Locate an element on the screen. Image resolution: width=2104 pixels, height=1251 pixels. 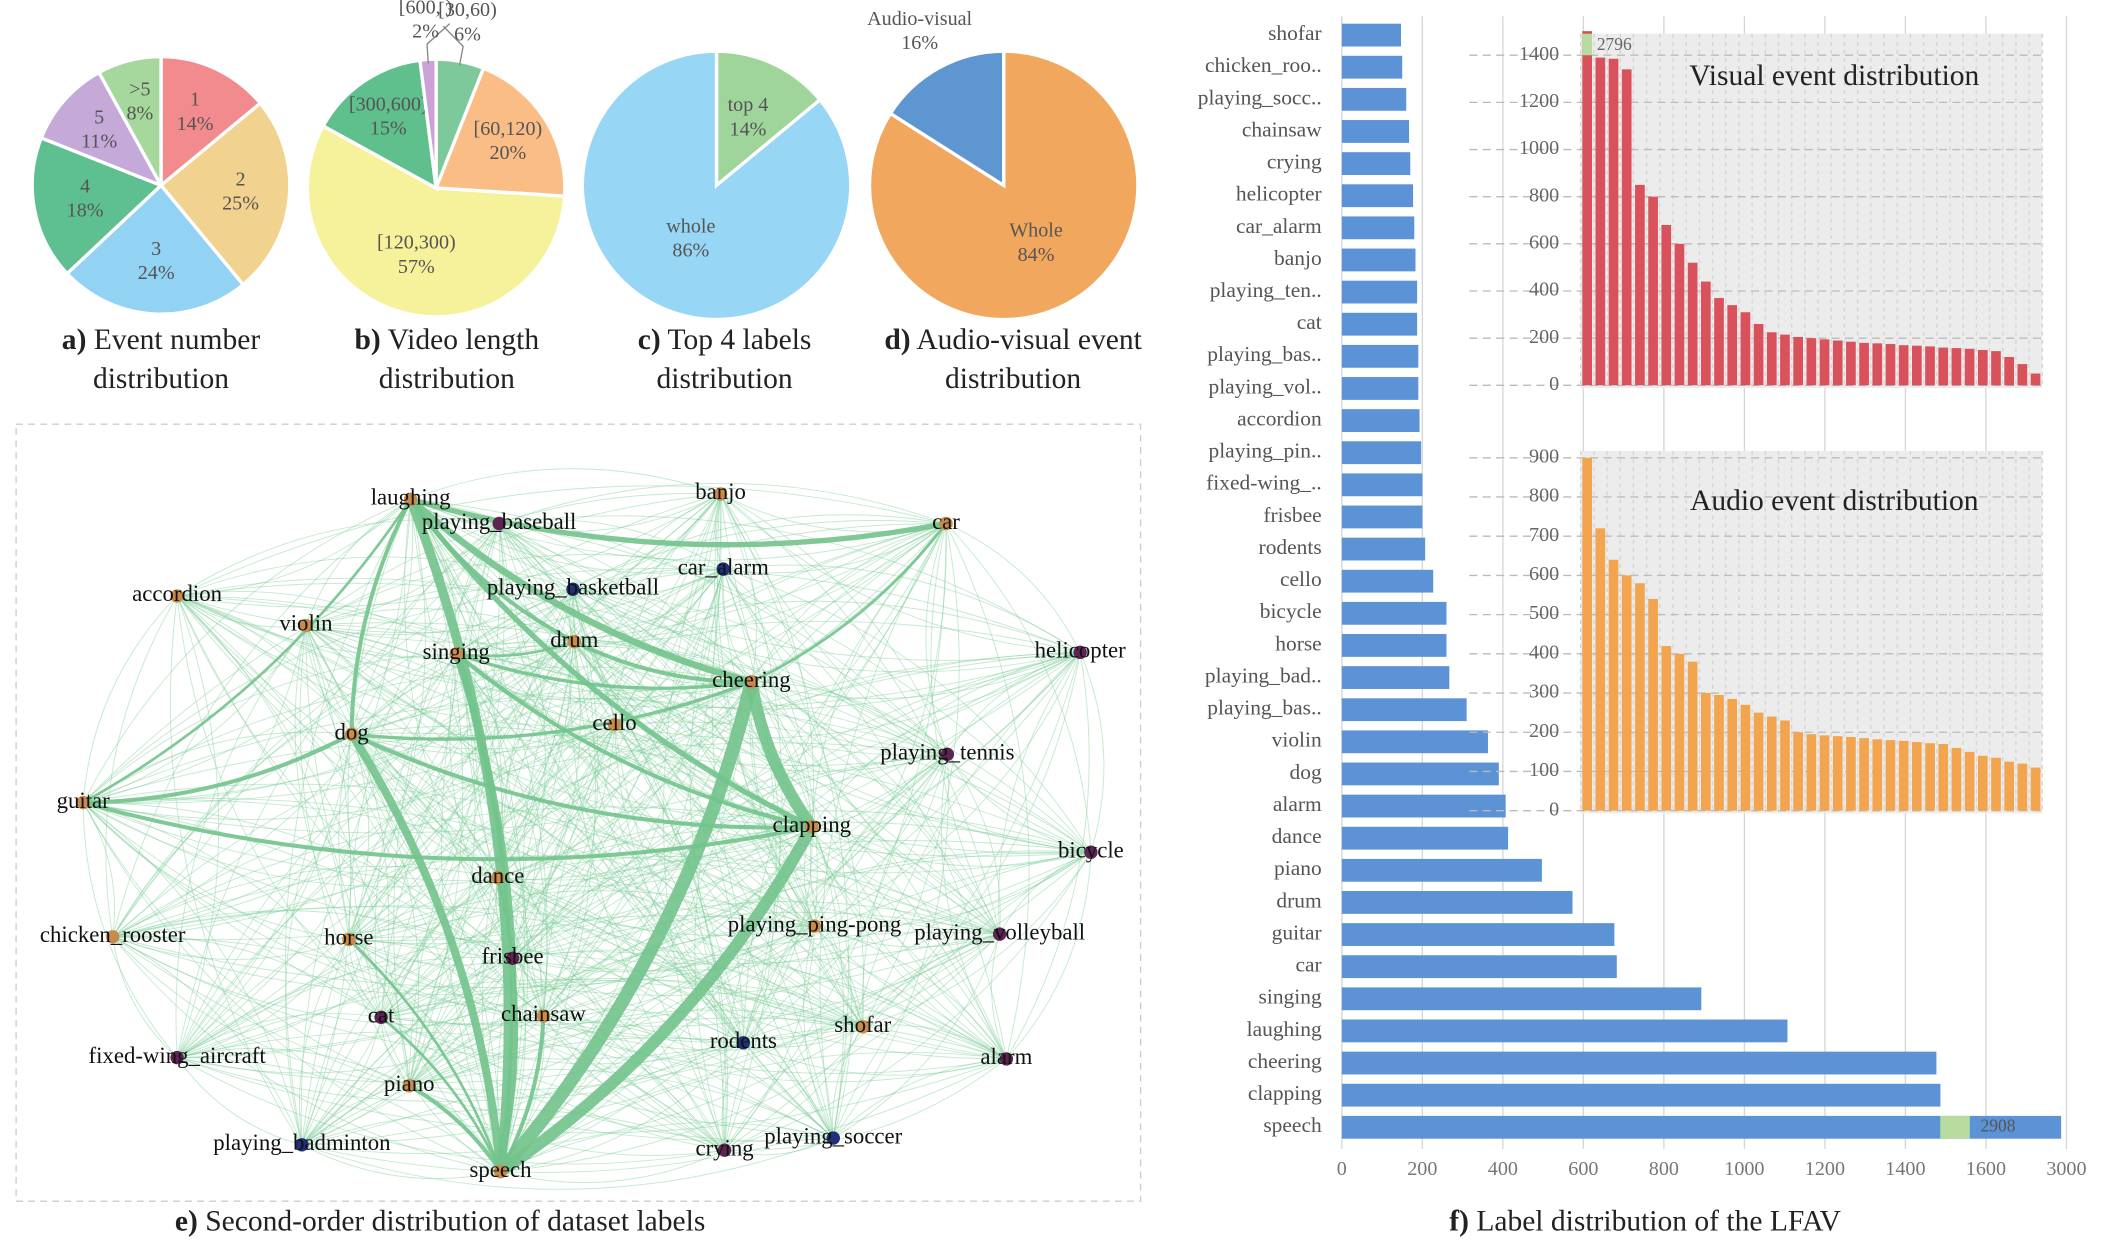
pie-slice is located at coordinates (716, 185).